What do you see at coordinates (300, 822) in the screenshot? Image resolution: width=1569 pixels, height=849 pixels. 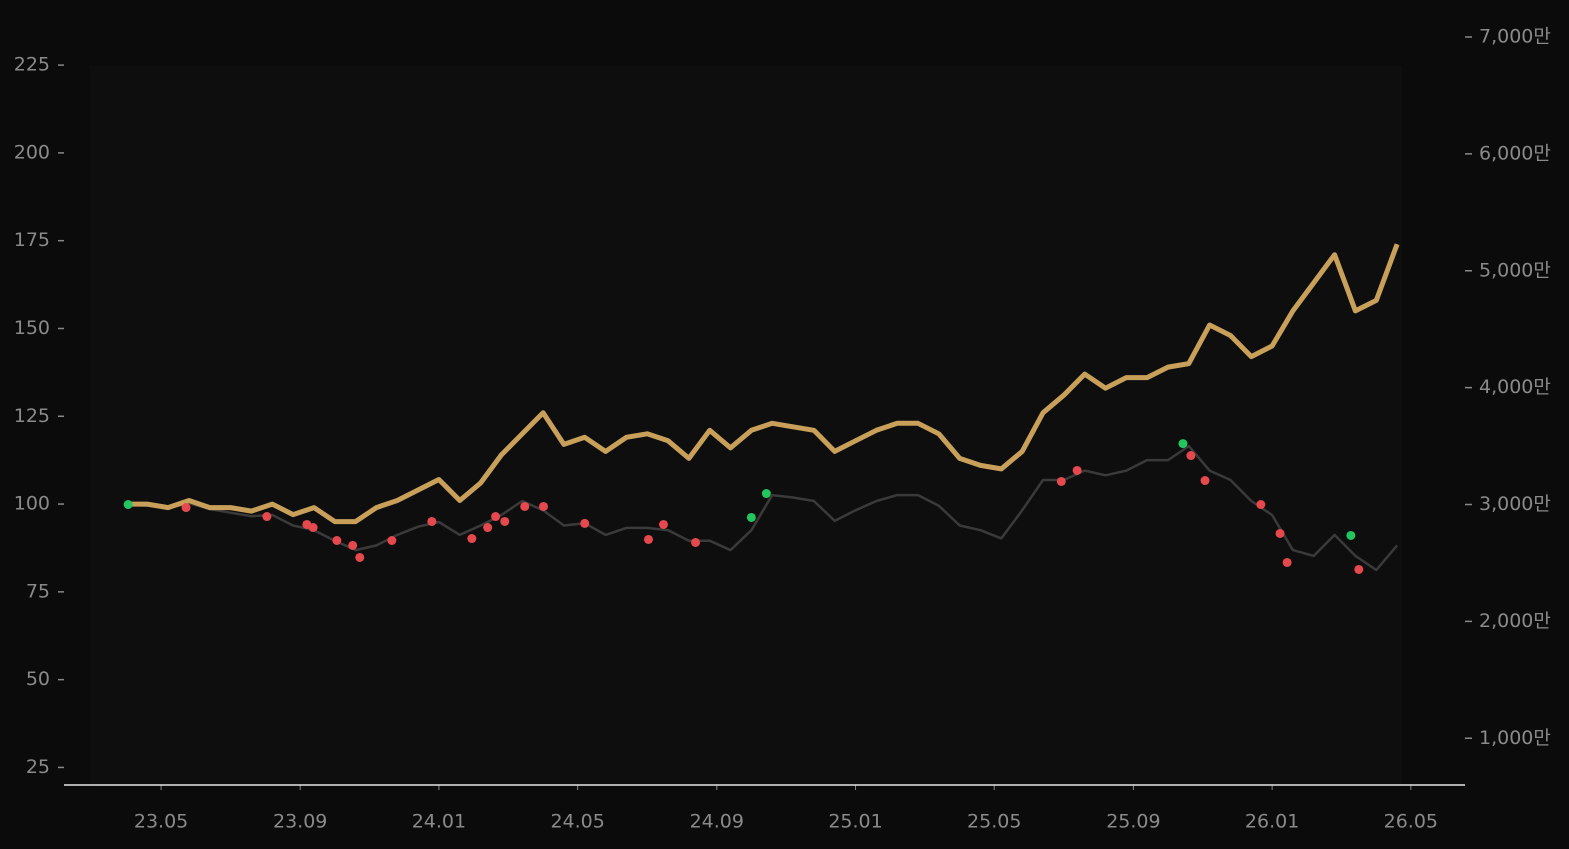 I see `x-tick-label: 23.09` at bounding box center [300, 822].